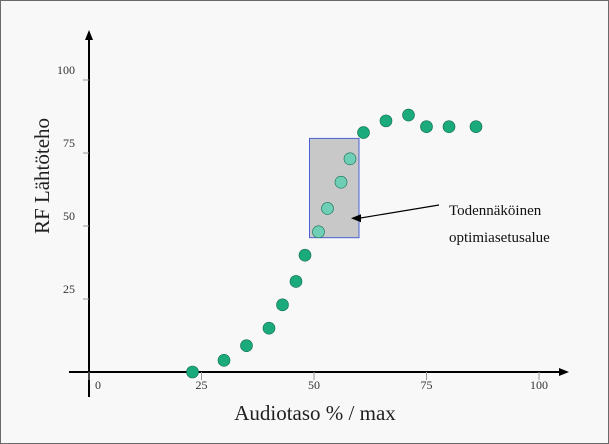 Image resolution: width=609 pixels, height=444 pixels. Describe the element at coordinates (66, 70) in the screenshot. I see `y-tick-label: 100` at that location.